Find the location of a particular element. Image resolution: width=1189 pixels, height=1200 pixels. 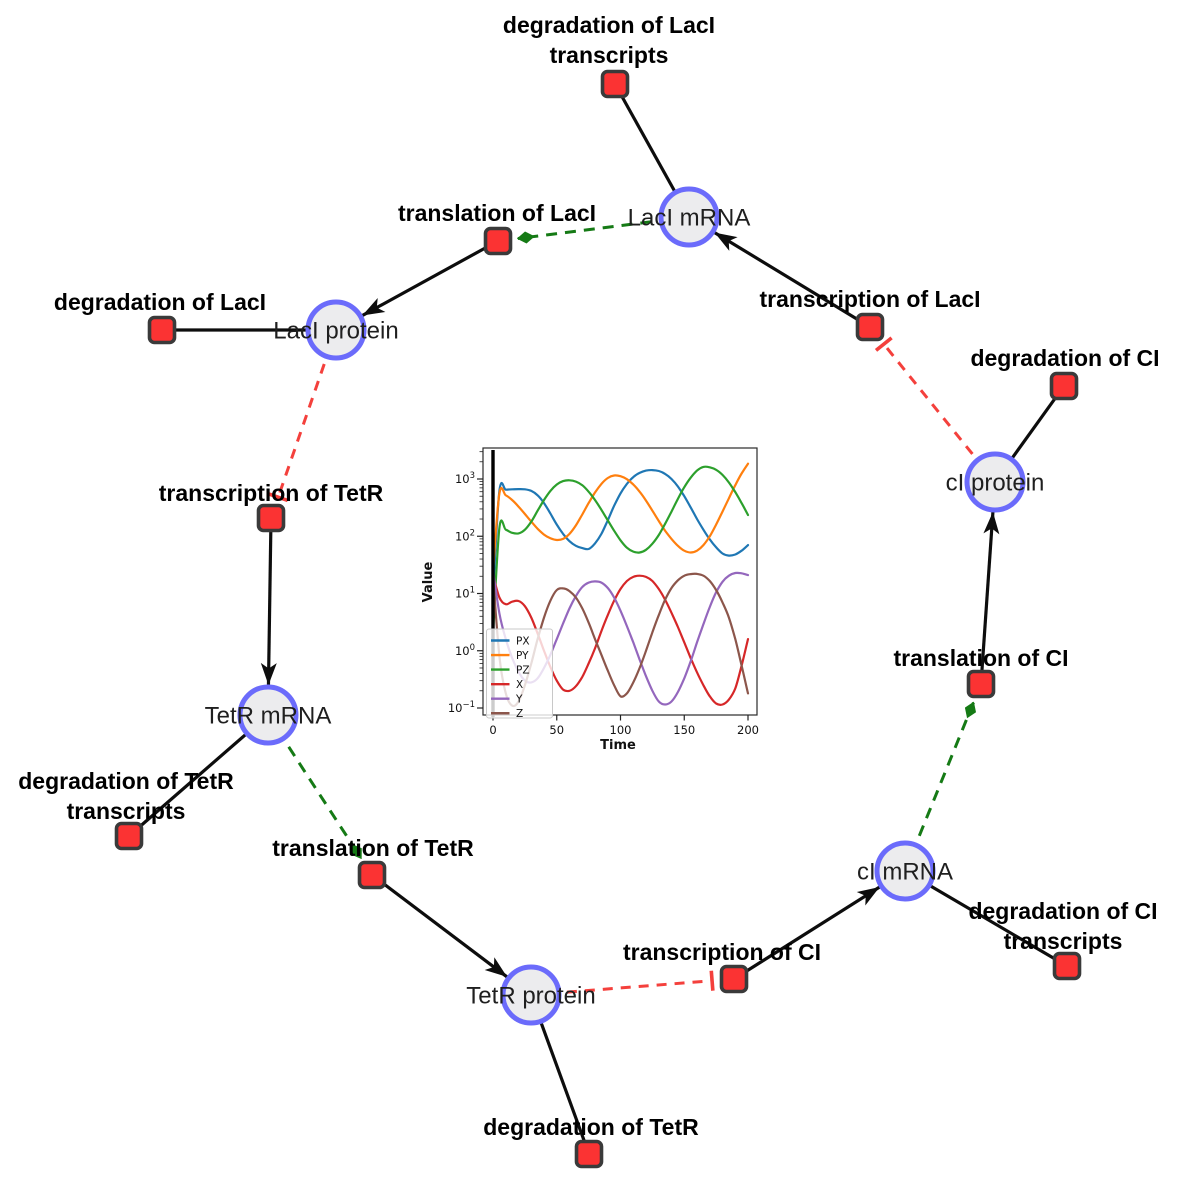

species-node-laci-protein is located at coordinates (336, 330).